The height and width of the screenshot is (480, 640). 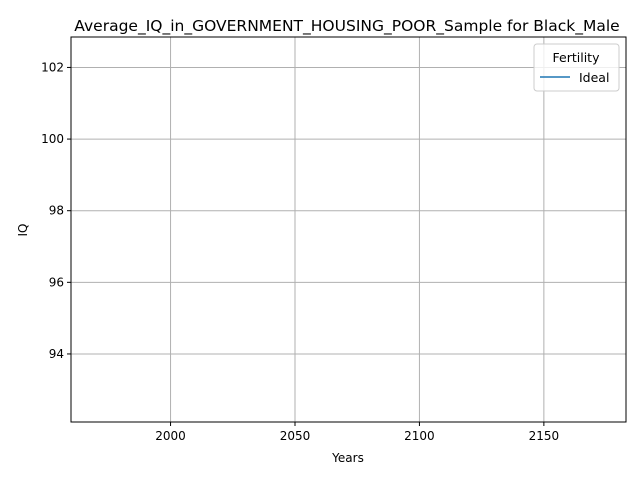 I want to click on y-tick-label: 98, so click(x=56, y=211).